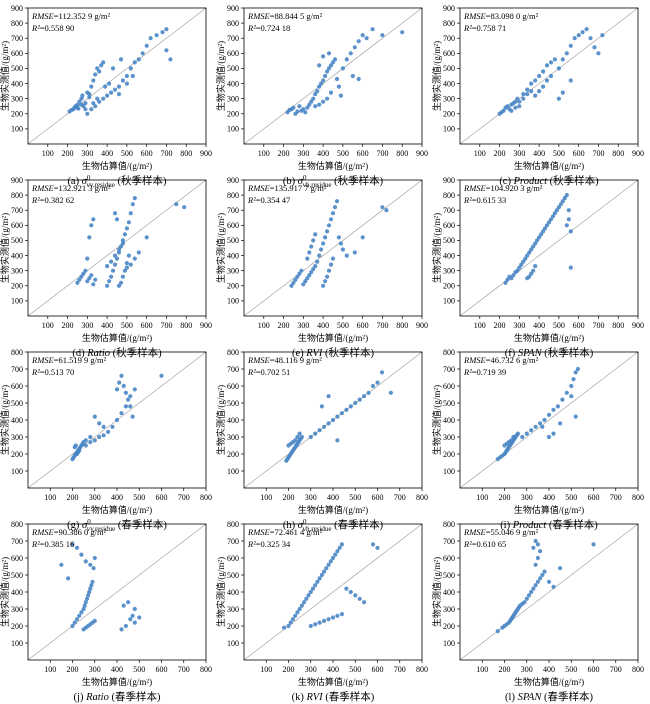 Image resolution: width=650 pixels, height=704 pixels. I want to click on one-to-one-line, so click(117, 76).